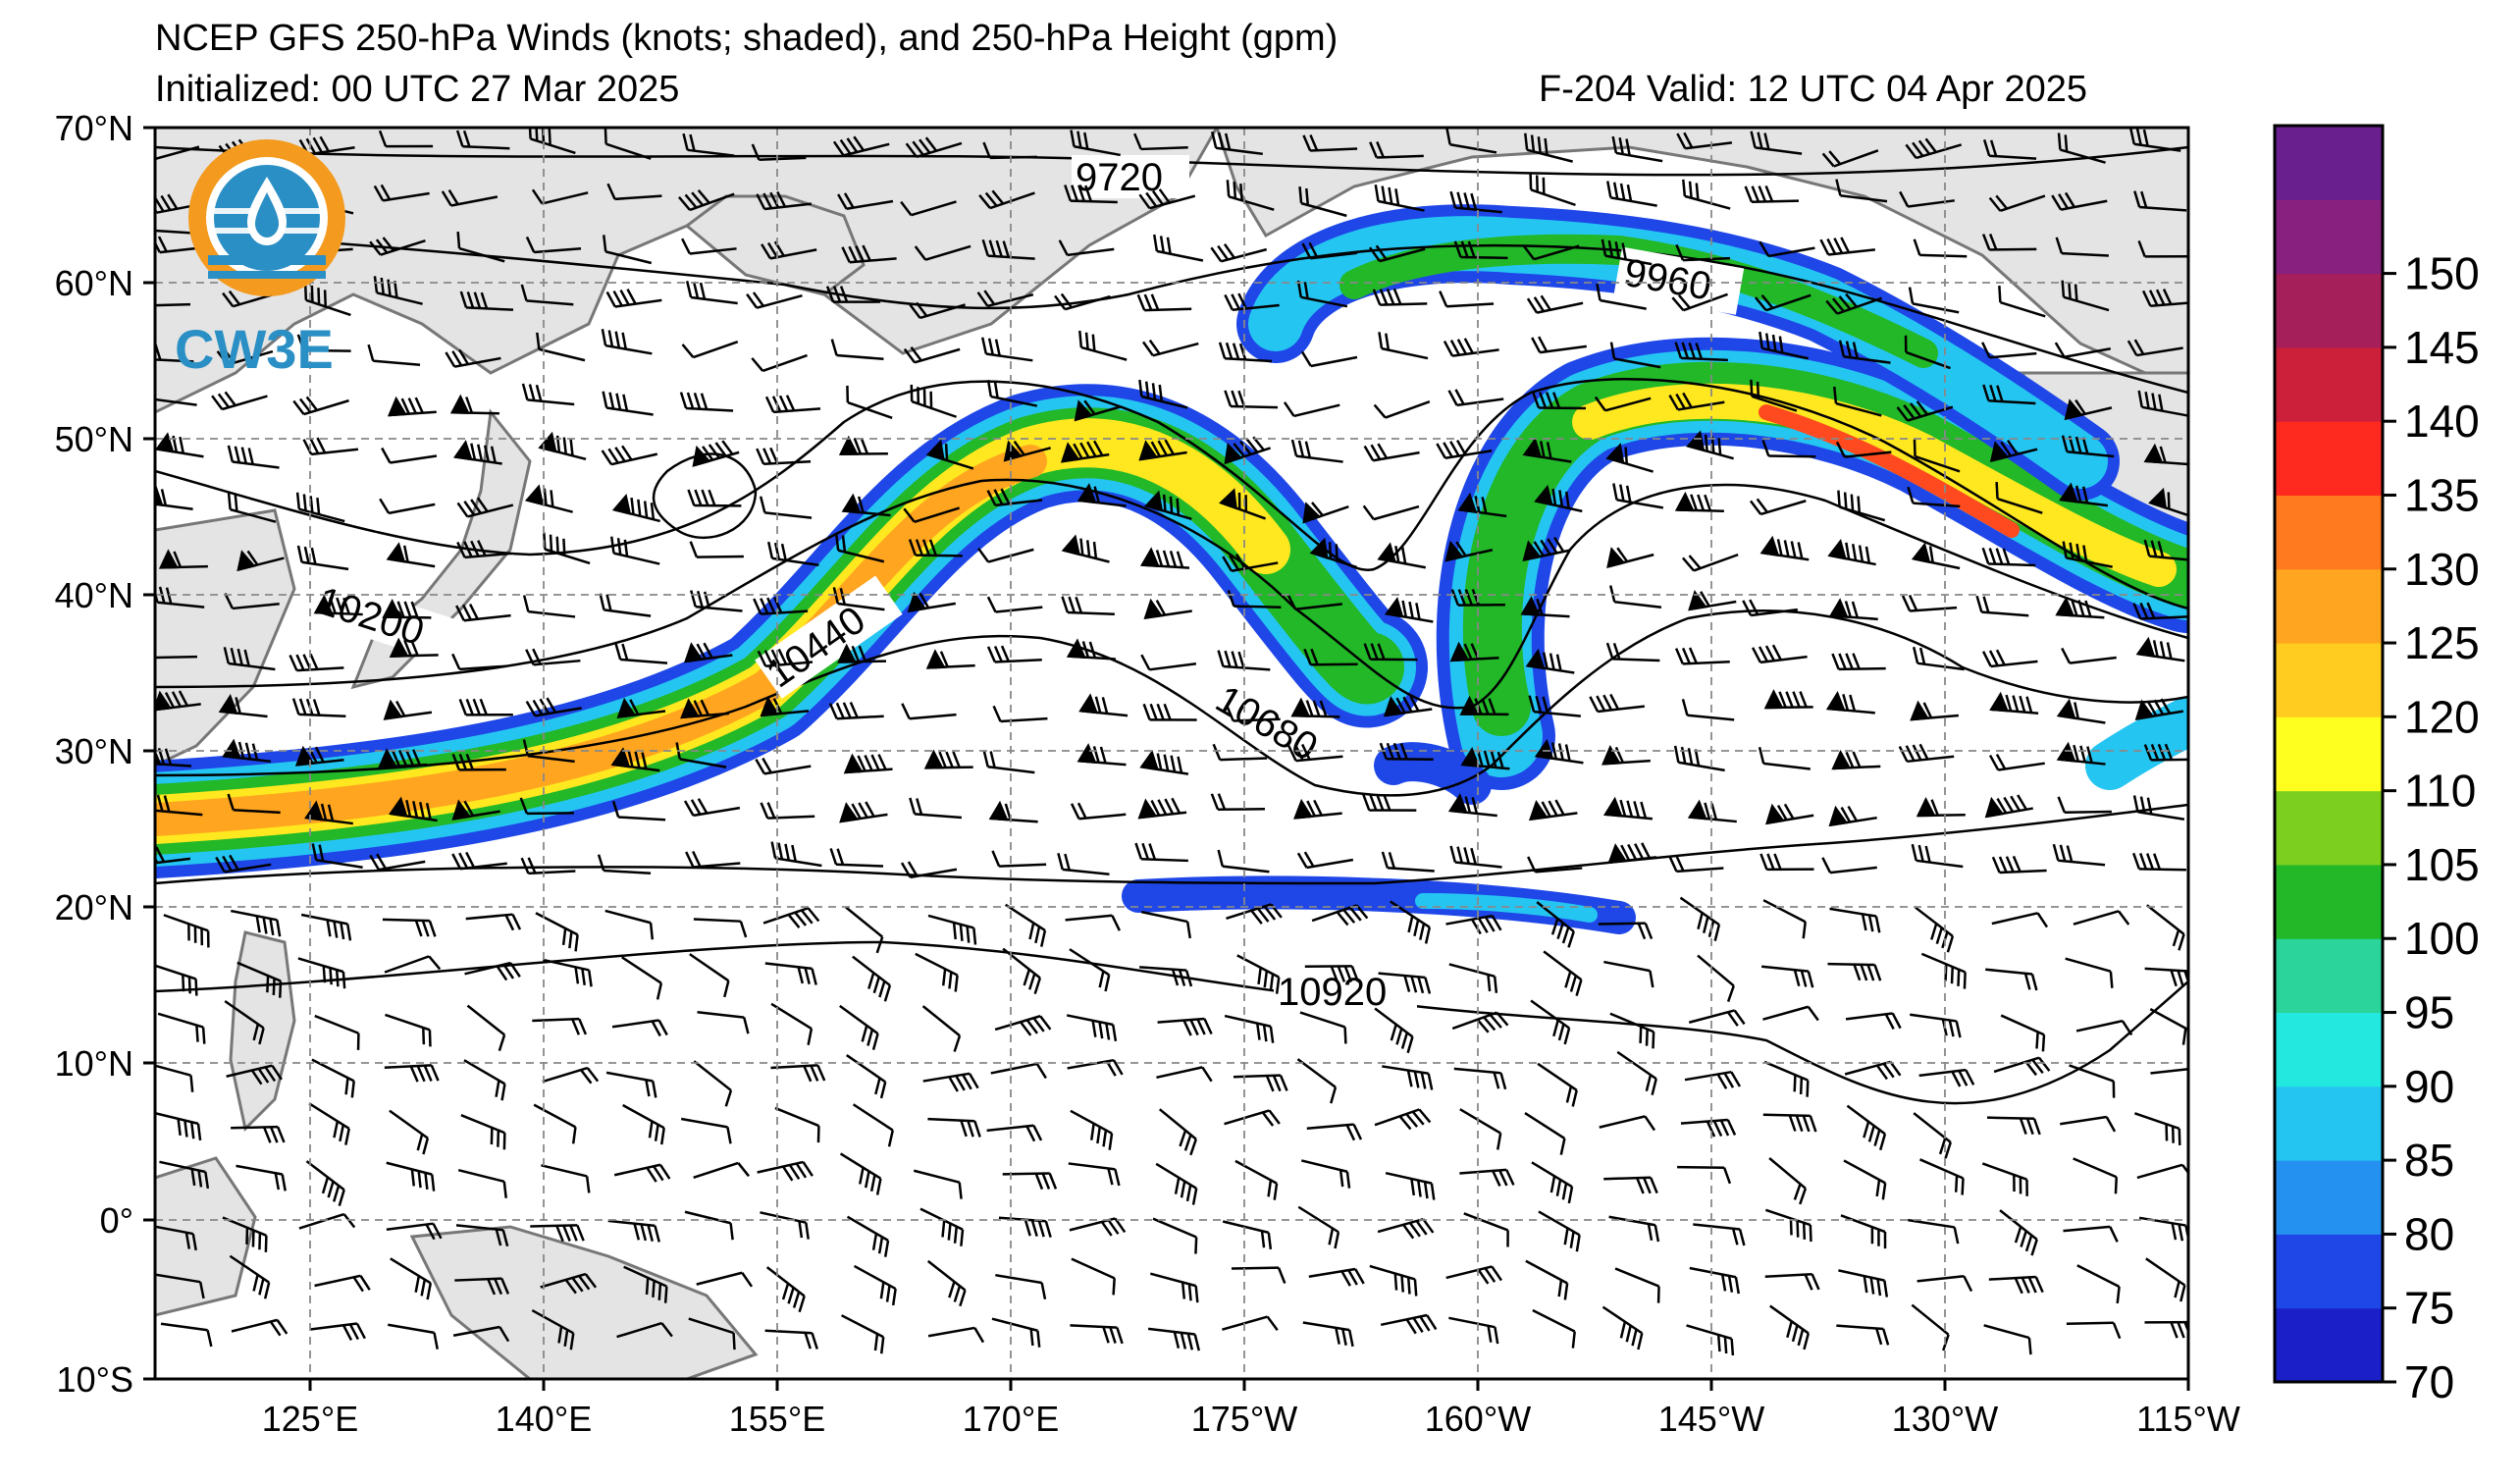 The height and width of the screenshot is (1483, 2520). I want to click on colorbar-tick-label: 130, so click(2442, 569).